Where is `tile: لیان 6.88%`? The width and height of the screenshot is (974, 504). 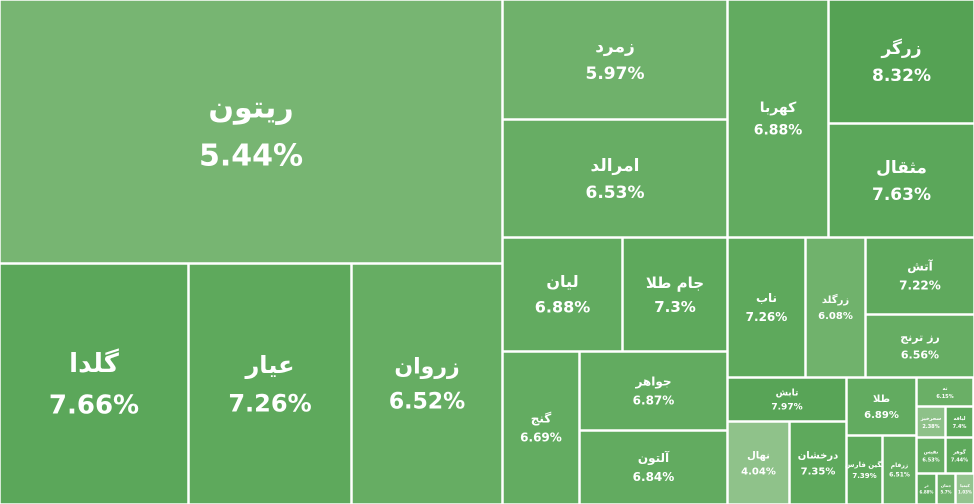
tile: لیان 6.88% is located at coordinates (562, 294).